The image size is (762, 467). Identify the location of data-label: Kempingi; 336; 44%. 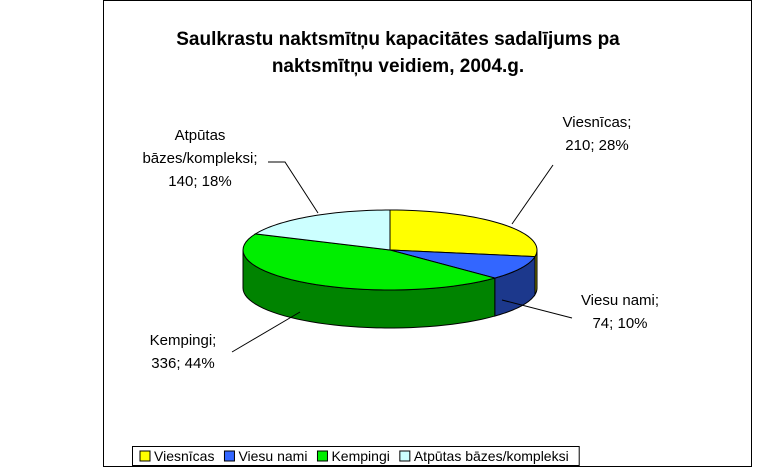
(183, 352).